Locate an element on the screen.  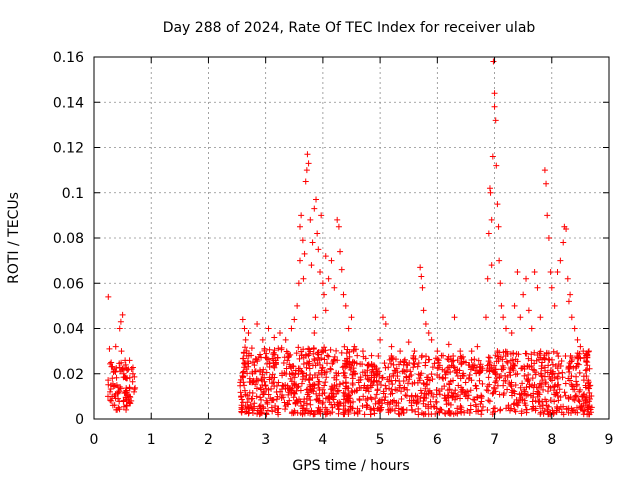
x-axis-title: GPS time / hours is located at coordinates (350, 466).